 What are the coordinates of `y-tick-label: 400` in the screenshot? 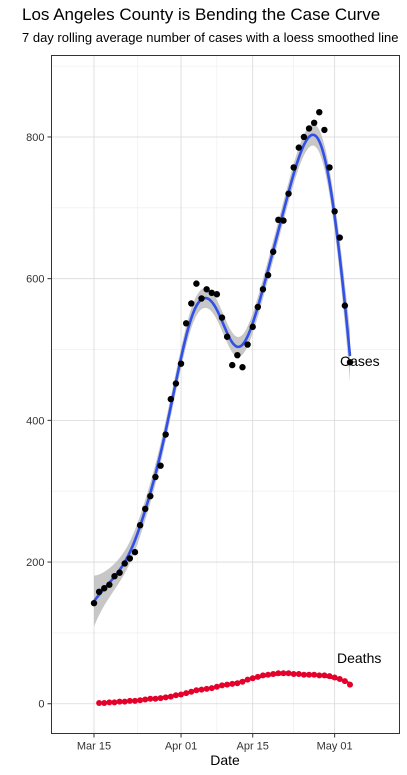 It's located at (35, 421).